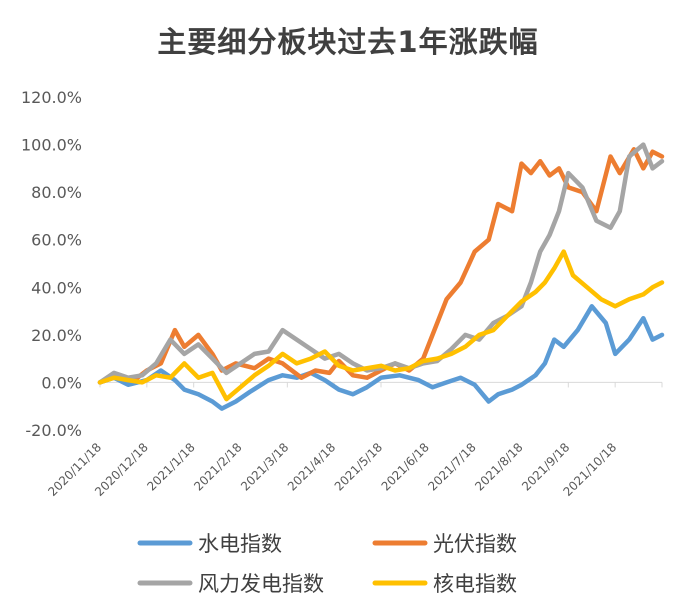 This screenshot has height=614, width=697. What do you see at coordinates (264, 466) in the screenshot?
I see `x-tick-label: 2021/3/18` at bounding box center [264, 466].